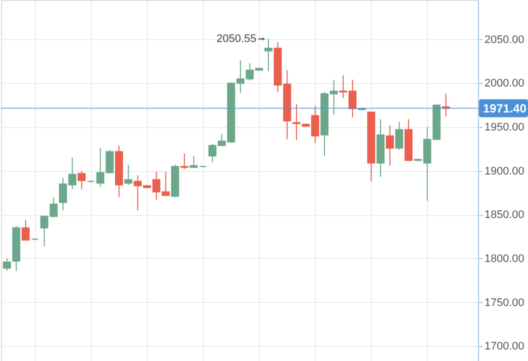  Describe the element at coordinates (504, 346) in the screenshot. I see `y-tick-label: 1700.00` at that location.